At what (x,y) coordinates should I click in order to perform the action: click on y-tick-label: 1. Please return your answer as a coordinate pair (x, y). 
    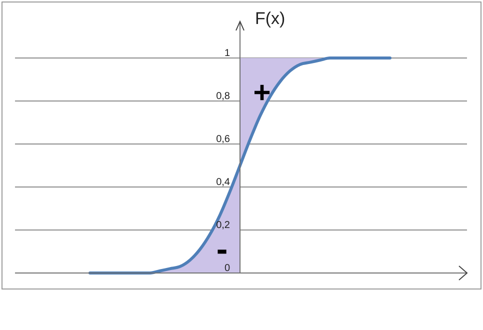
    Looking at the image, I should click on (227, 53).